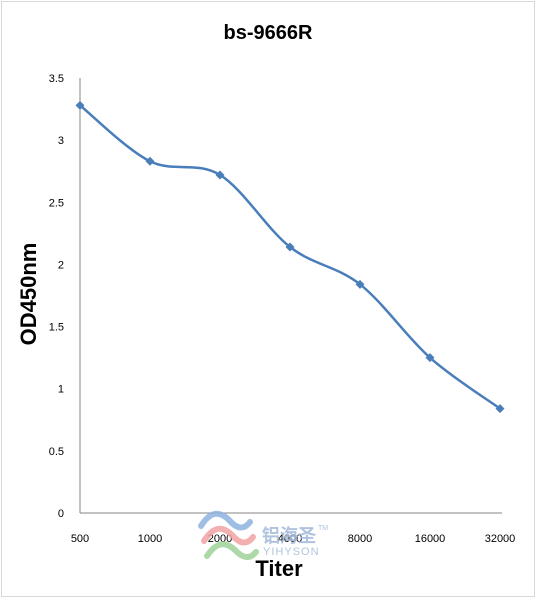 Image resolution: width=538 pixels, height=600 pixels. Describe the element at coordinates (291, 552) in the screenshot. I see `watermark-en: YIHYSON` at that location.